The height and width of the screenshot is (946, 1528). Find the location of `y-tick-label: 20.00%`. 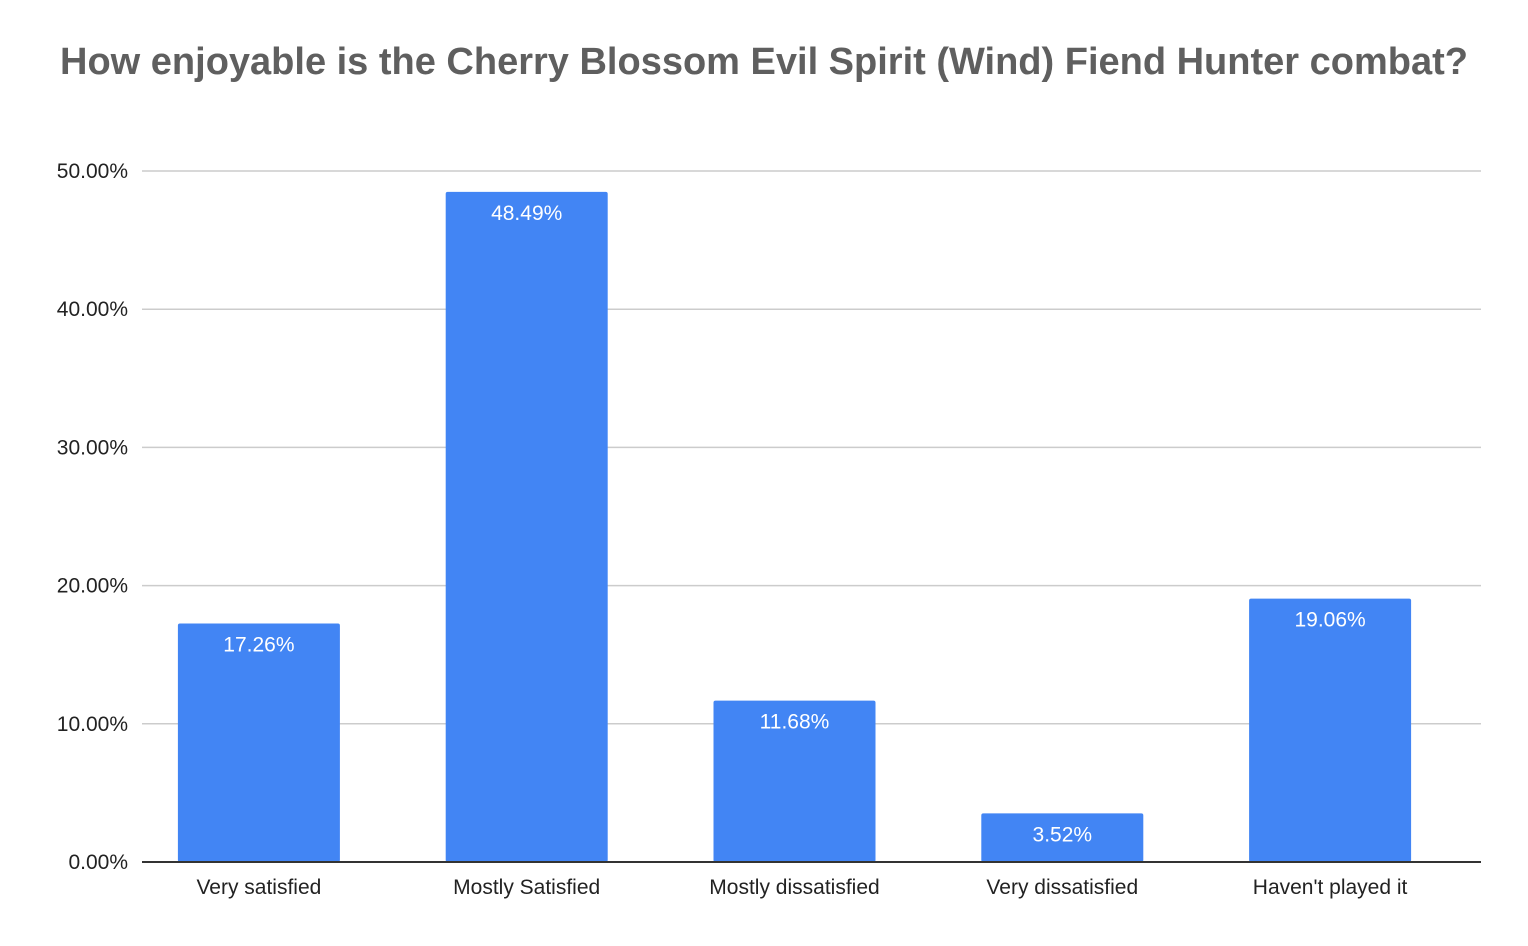

y-tick-label: 20.00% is located at coordinates (92, 586).